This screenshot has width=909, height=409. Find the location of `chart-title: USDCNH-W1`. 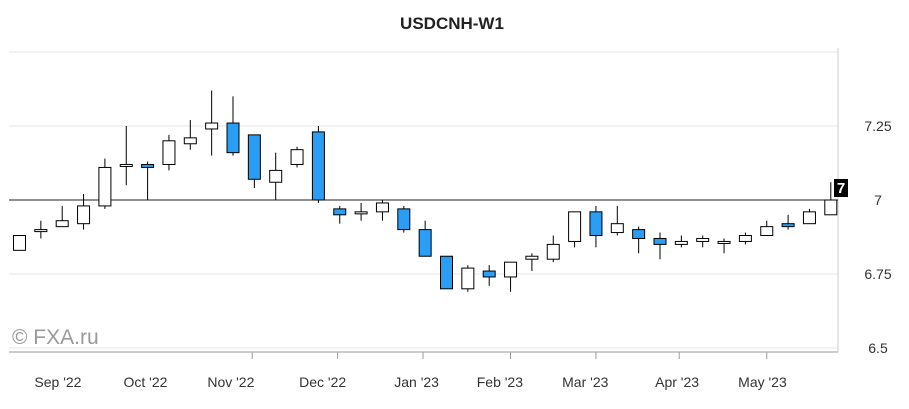

chart-title: USDCNH-W1 is located at coordinates (452, 23).